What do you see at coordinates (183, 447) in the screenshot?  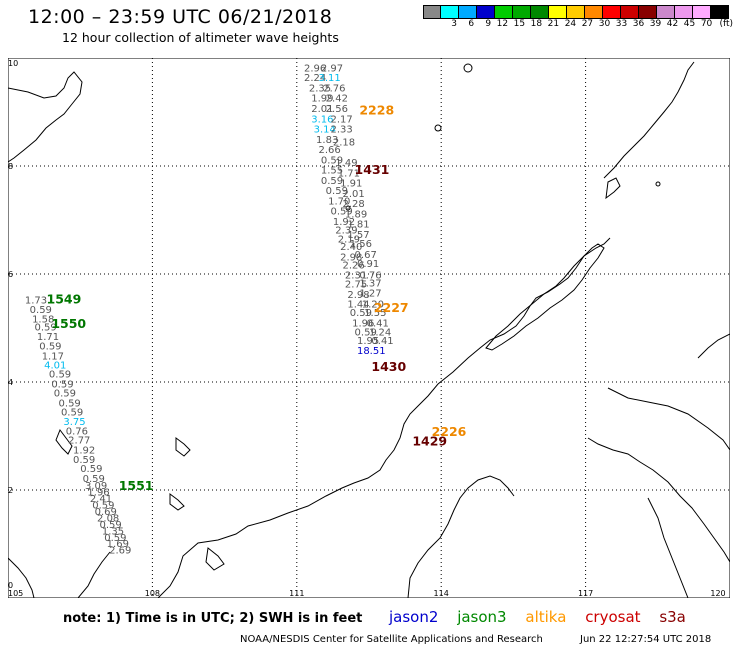 I see `natuna-islands` at bounding box center [183, 447].